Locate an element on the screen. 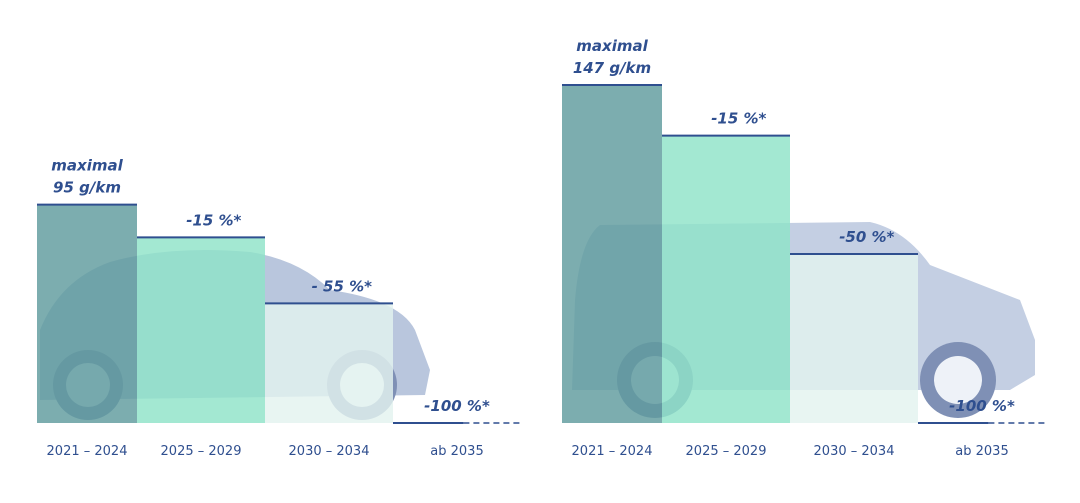 The height and width of the screenshot is (503, 1080). annotation: - 55 %* is located at coordinates (342, 286).